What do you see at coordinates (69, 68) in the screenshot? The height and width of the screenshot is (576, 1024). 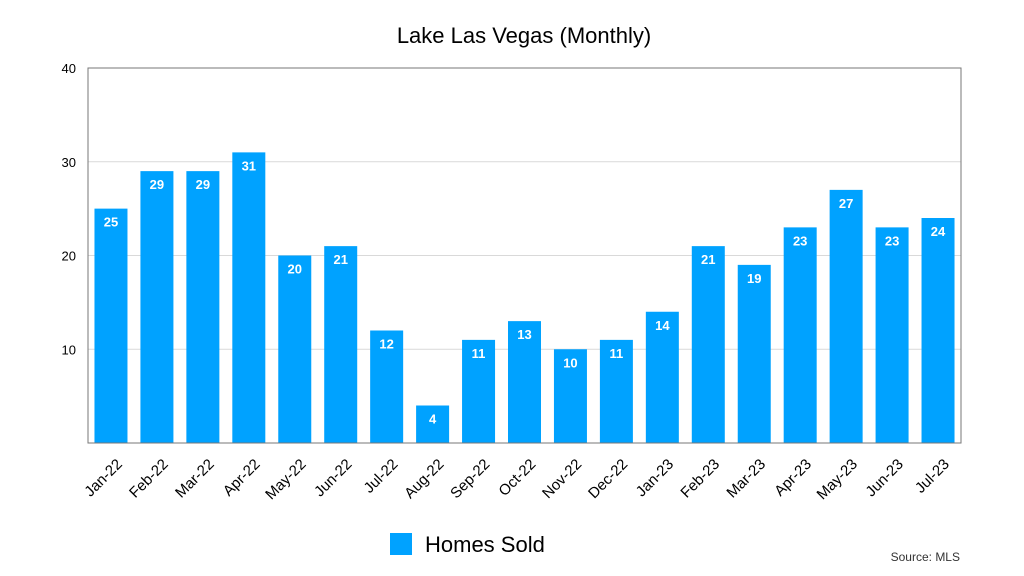 I see `y-tick-label: 40` at bounding box center [69, 68].